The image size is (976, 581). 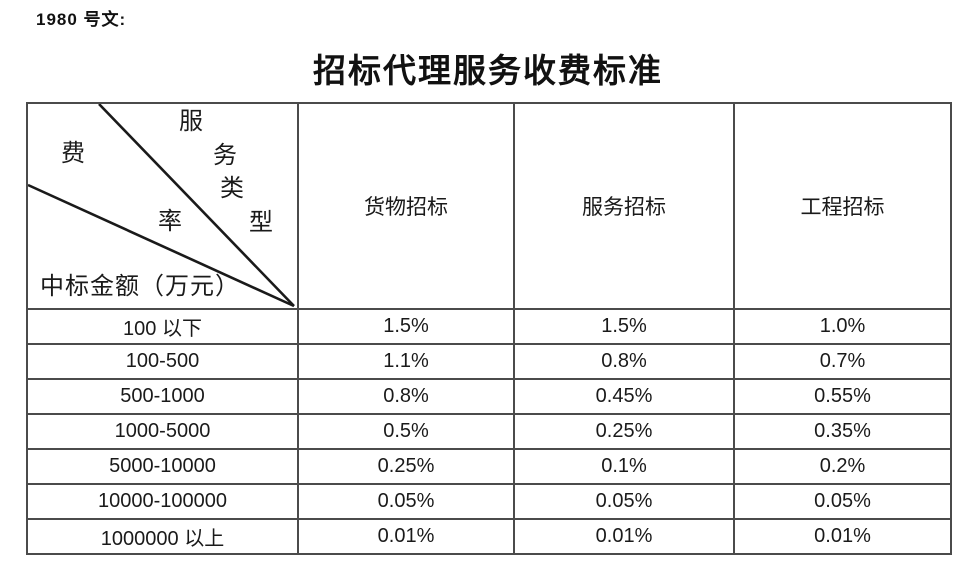 What do you see at coordinates (842, 396) in the screenshot?
I see `rate-cell: 0.55%` at bounding box center [842, 396].